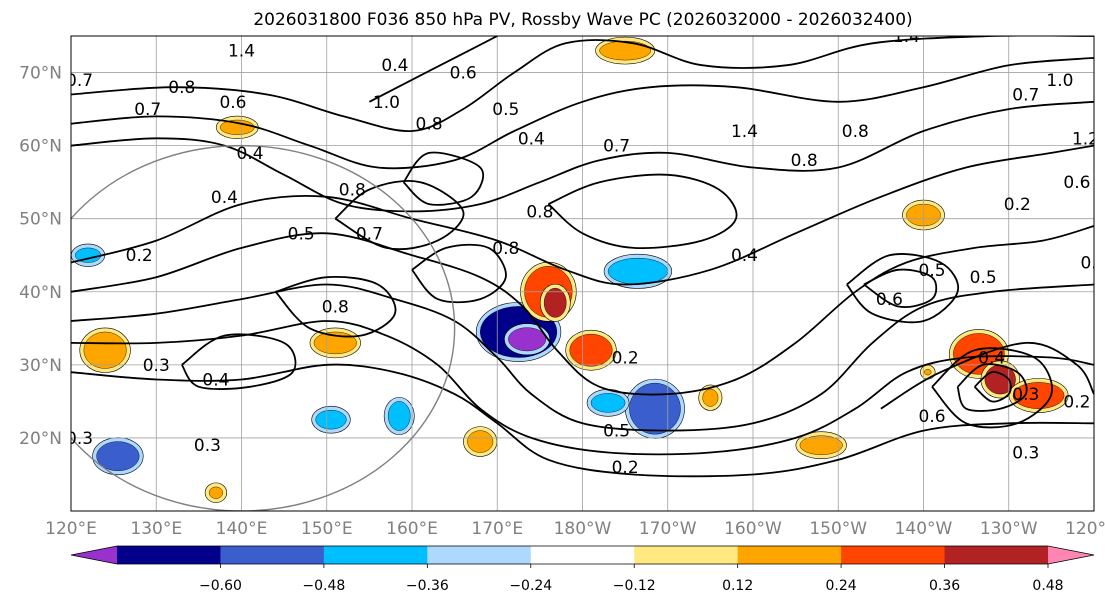 The image size is (1105, 604). Describe the element at coordinates (1085, 529) in the screenshot. I see `lon-tick-label-12: 120°W` at that location.